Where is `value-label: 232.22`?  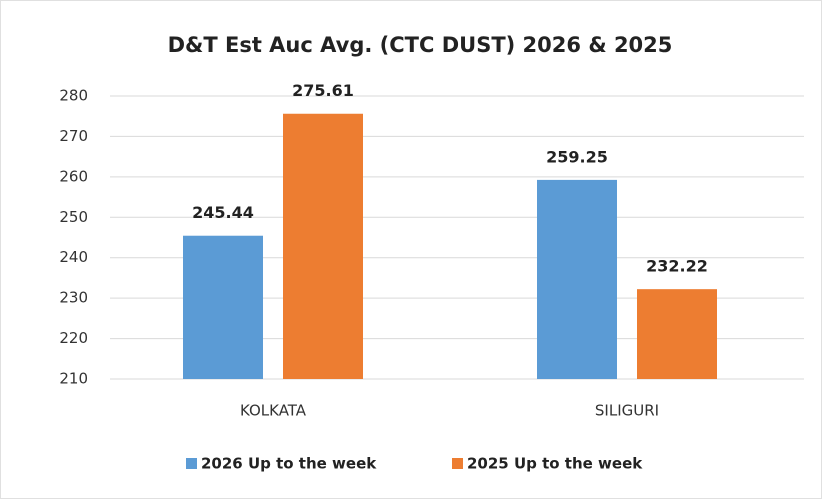 value-label: 232.22 is located at coordinates (677, 266).